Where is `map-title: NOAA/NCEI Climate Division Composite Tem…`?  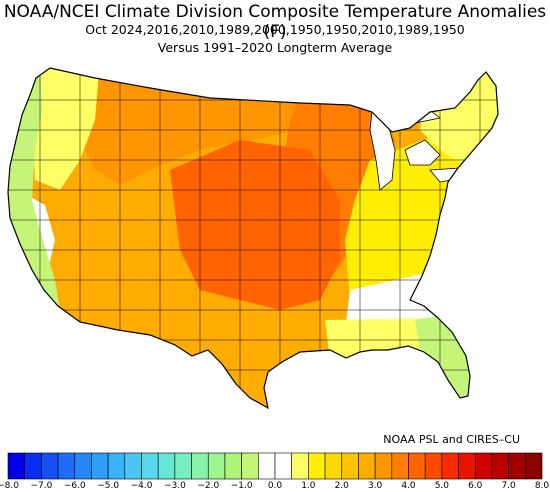 map-title: NOAA/NCEI Climate Division Composite Tem… is located at coordinates (275, 22).